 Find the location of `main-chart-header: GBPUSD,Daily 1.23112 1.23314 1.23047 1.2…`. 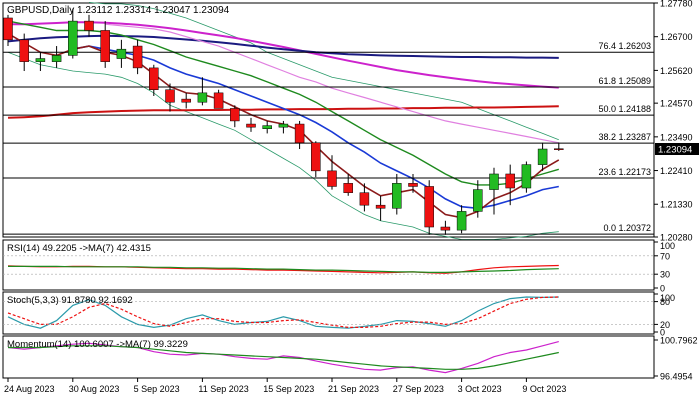

main-chart-header: GBPUSD,Daily 1.23112 1.23314 1.23047 1.2… is located at coordinates (118, 10).